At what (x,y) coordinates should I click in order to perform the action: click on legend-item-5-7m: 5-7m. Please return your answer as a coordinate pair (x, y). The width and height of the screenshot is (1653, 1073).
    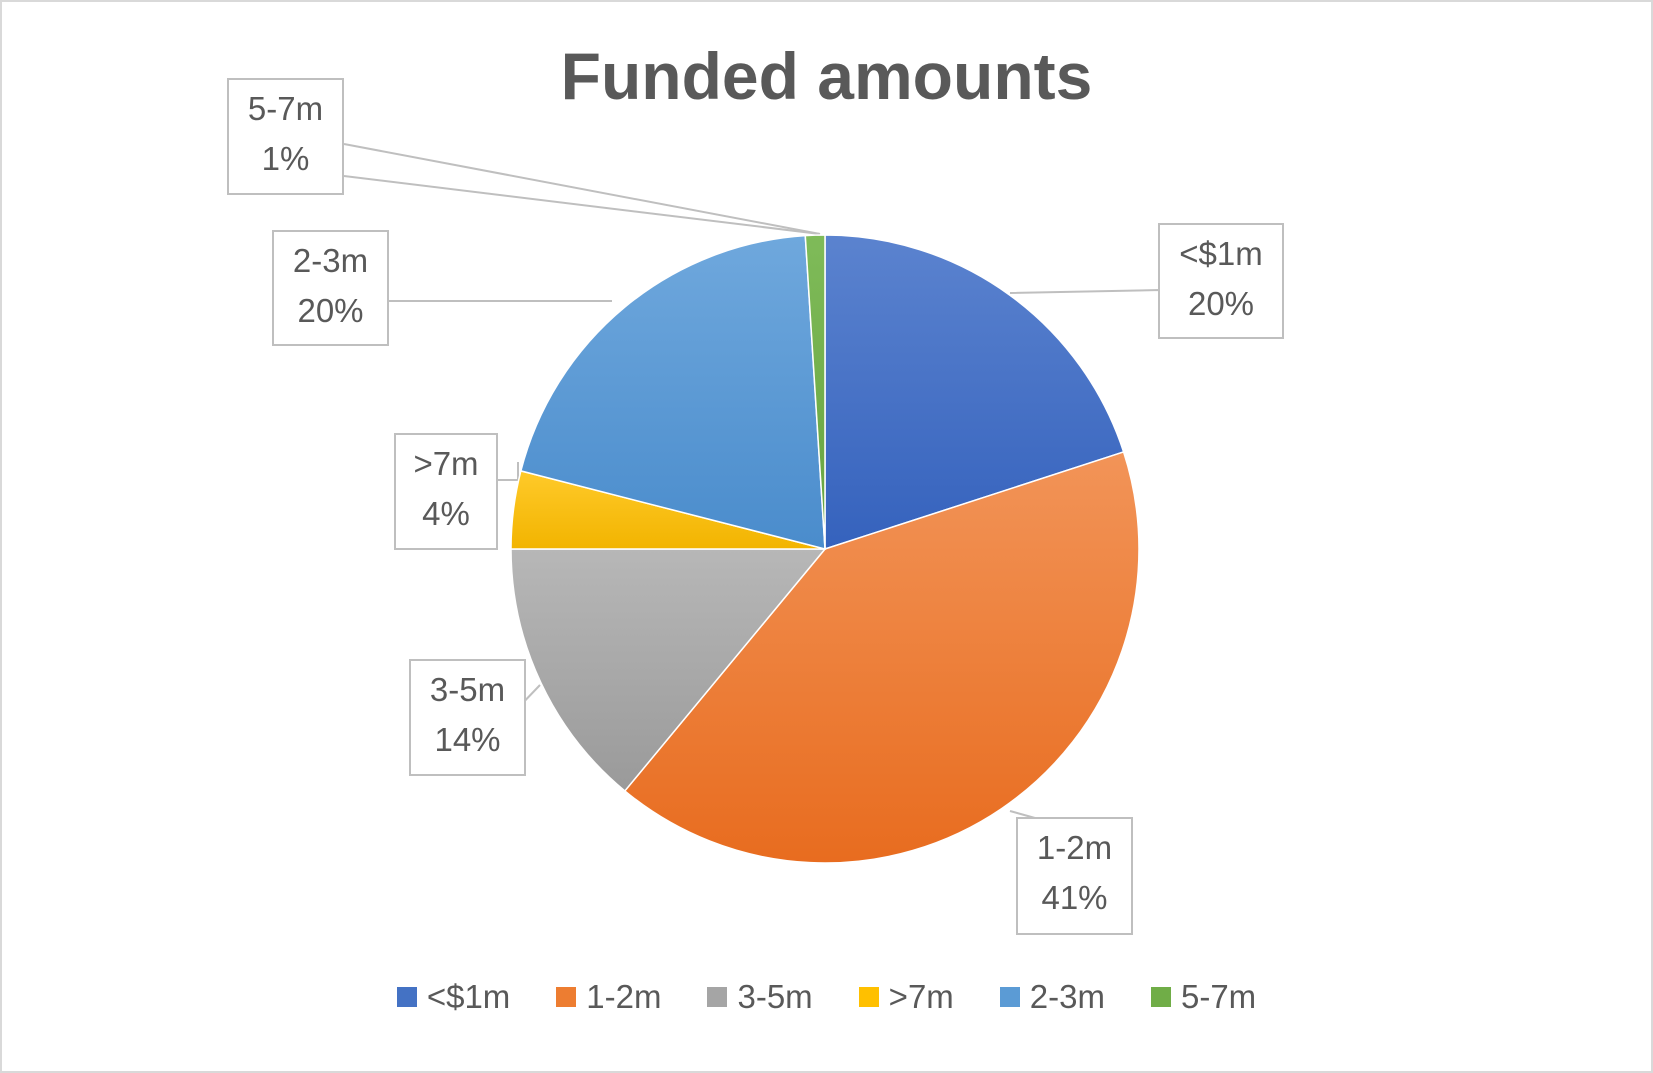
    Looking at the image, I should click on (1203, 997).